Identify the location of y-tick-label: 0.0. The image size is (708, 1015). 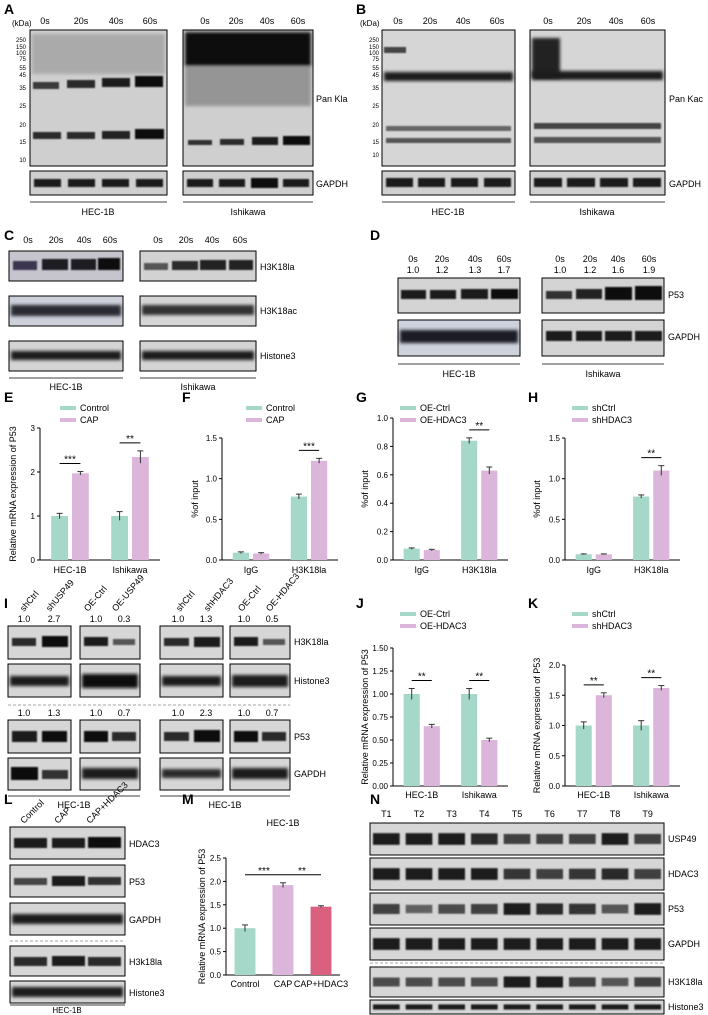
(555, 786).